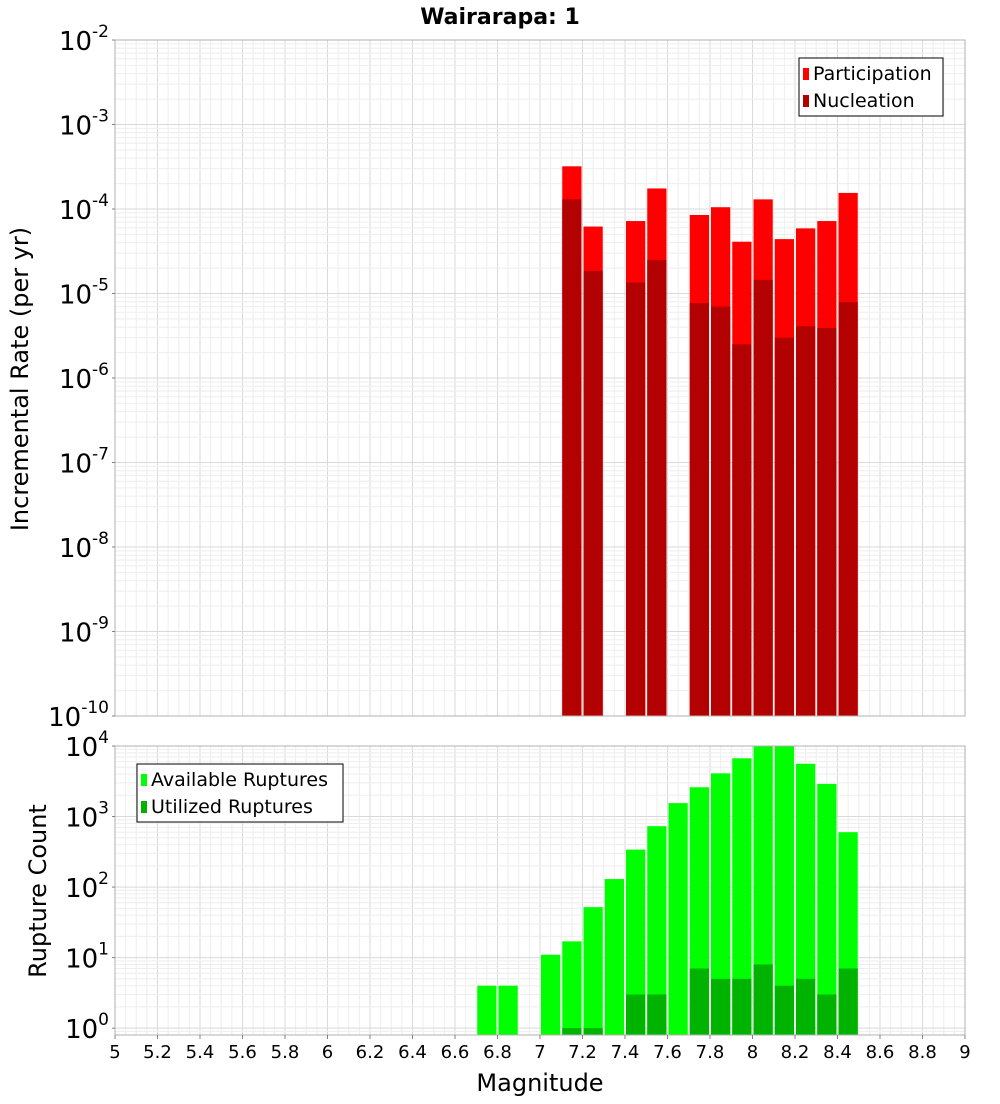 Image resolution: width=1000 pixels, height=1104 pixels. I want to click on y-tick-label: 10⁻³, so click(84, 124).